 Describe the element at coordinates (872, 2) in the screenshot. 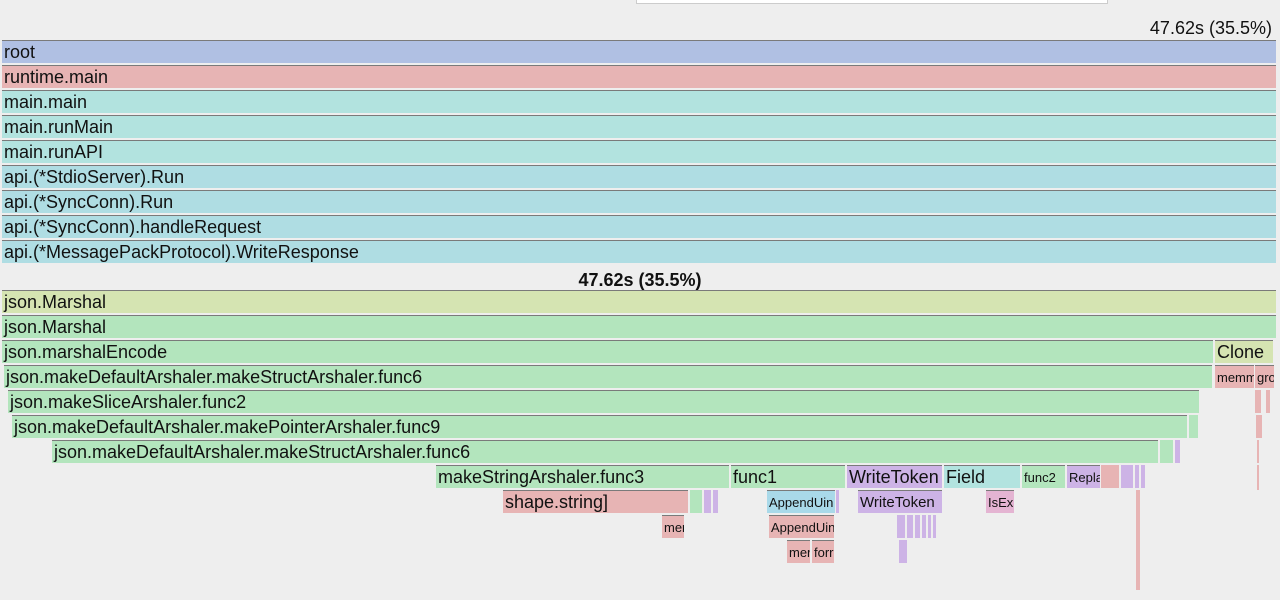

I see `search-box` at that location.